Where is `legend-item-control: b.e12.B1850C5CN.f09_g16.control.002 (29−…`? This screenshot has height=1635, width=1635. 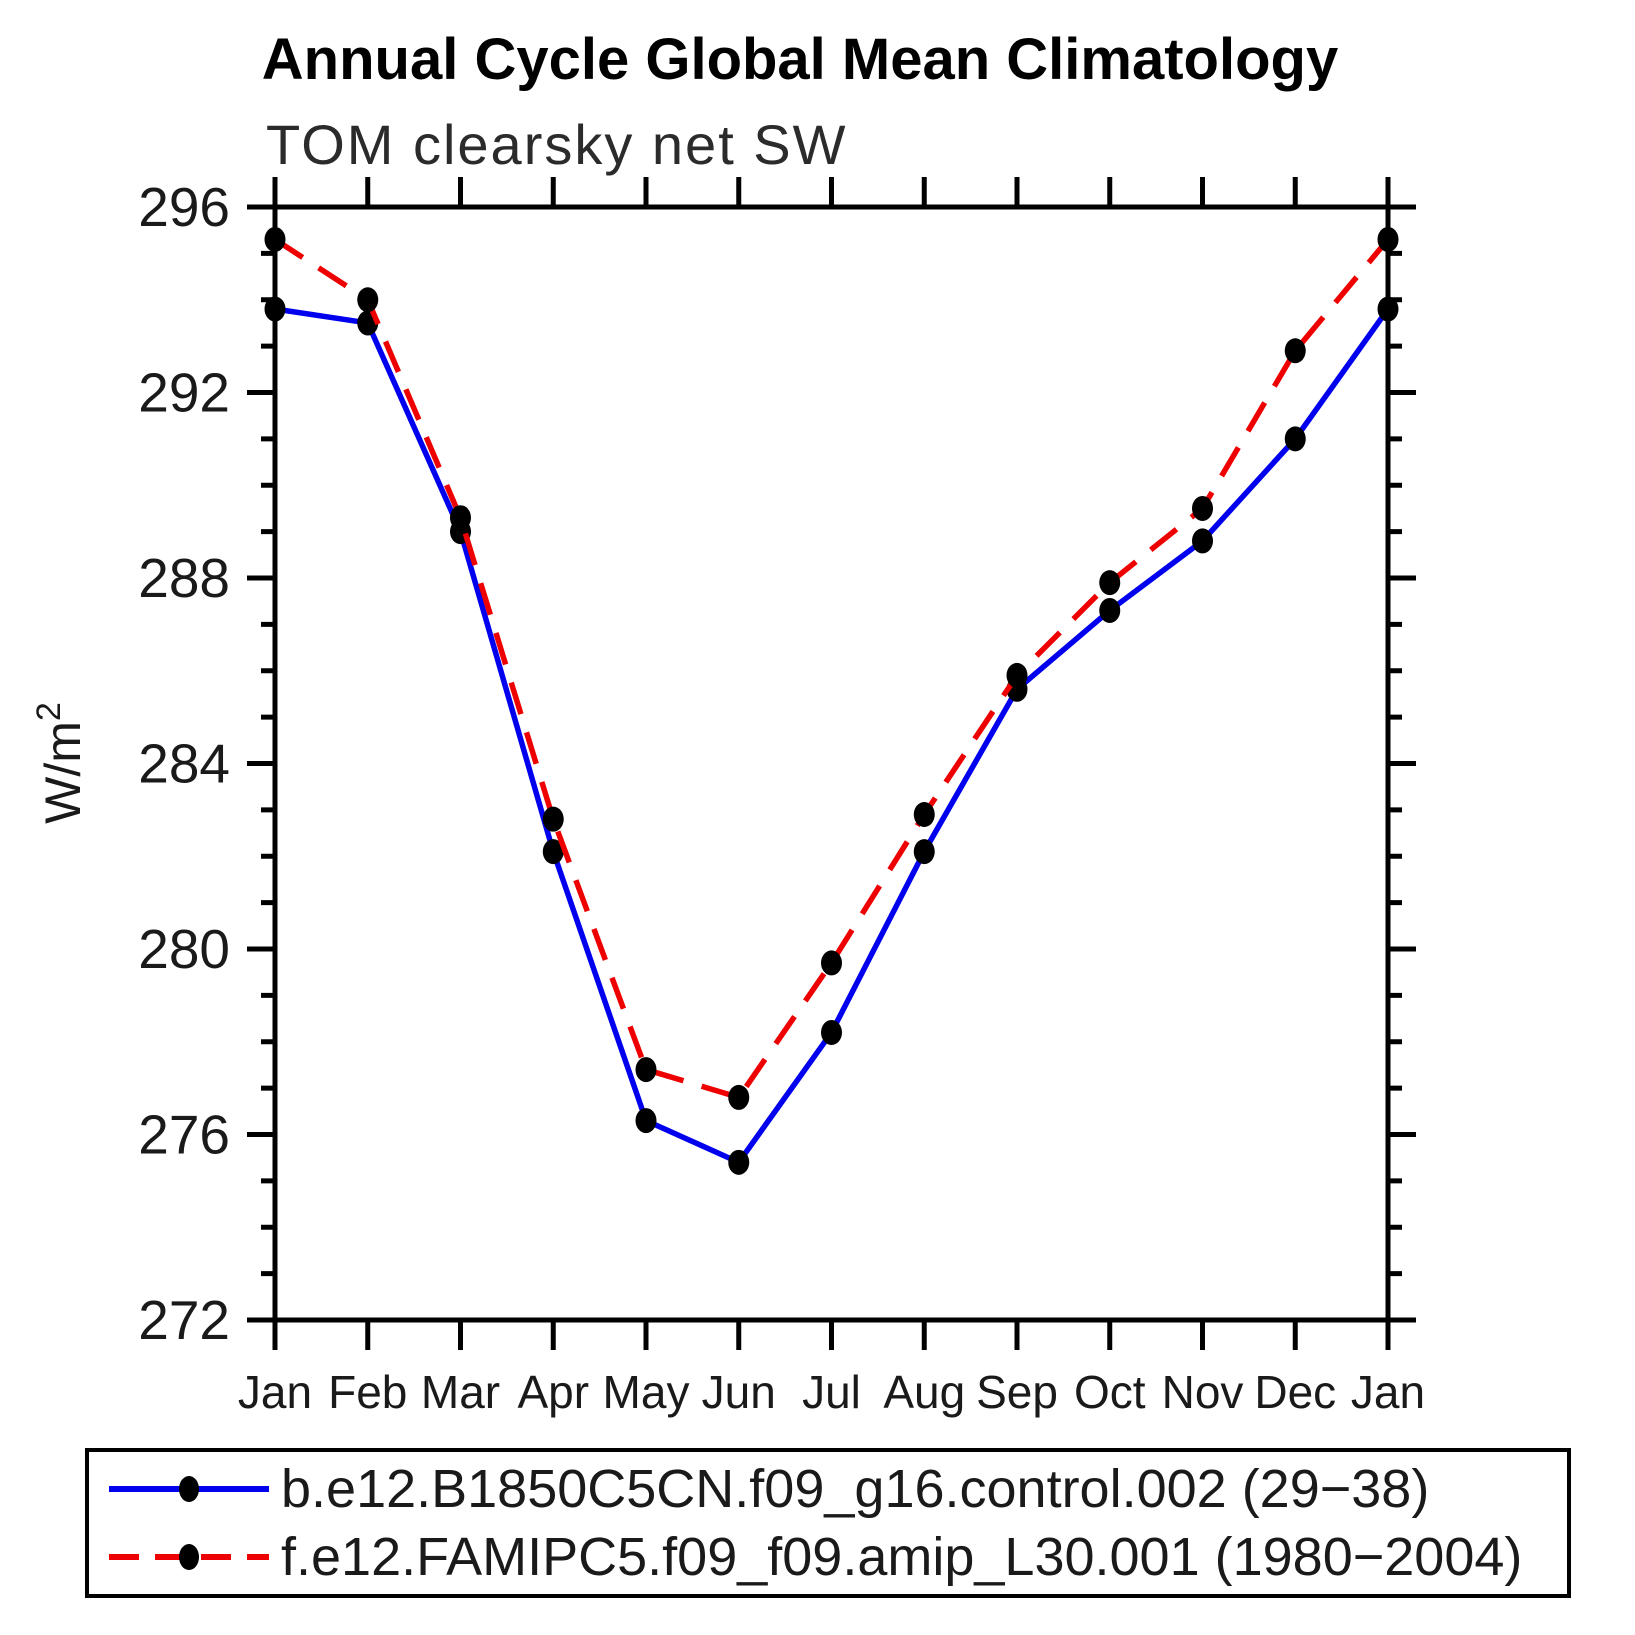 legend-item-control: b.e12.B1850C5CN.f09_g16.control.002 (29−… is located at coordinates (834, 1489).